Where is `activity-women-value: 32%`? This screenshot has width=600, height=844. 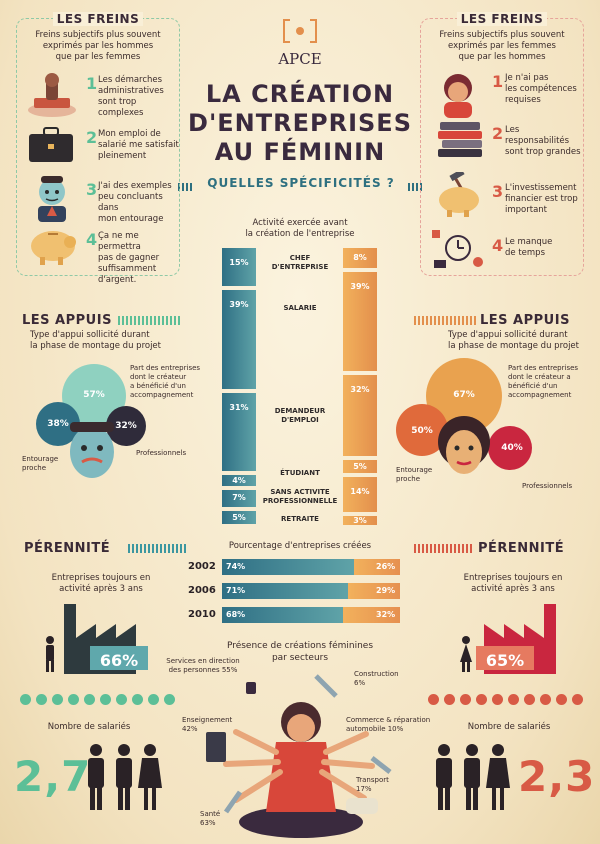 activity-women-value: 32% is located at coordinates (360, 390).